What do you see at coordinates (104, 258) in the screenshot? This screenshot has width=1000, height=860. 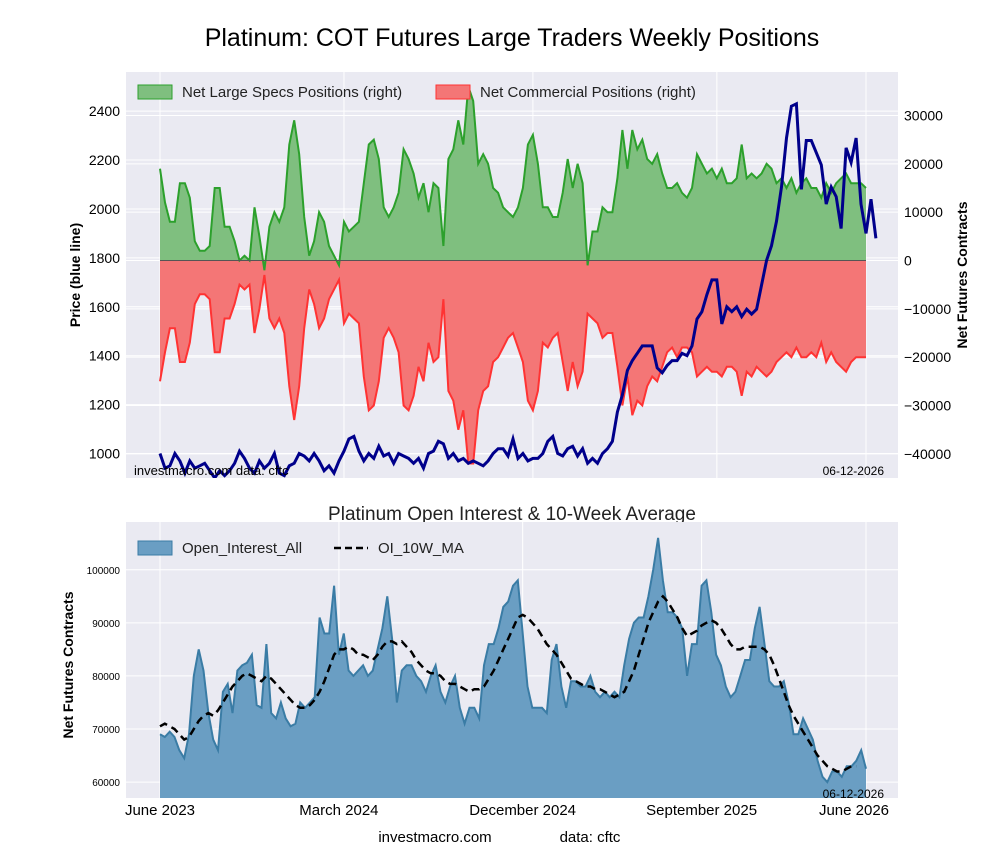 I see `left-ytick-label: 1800` at bounding box center [104, 258].